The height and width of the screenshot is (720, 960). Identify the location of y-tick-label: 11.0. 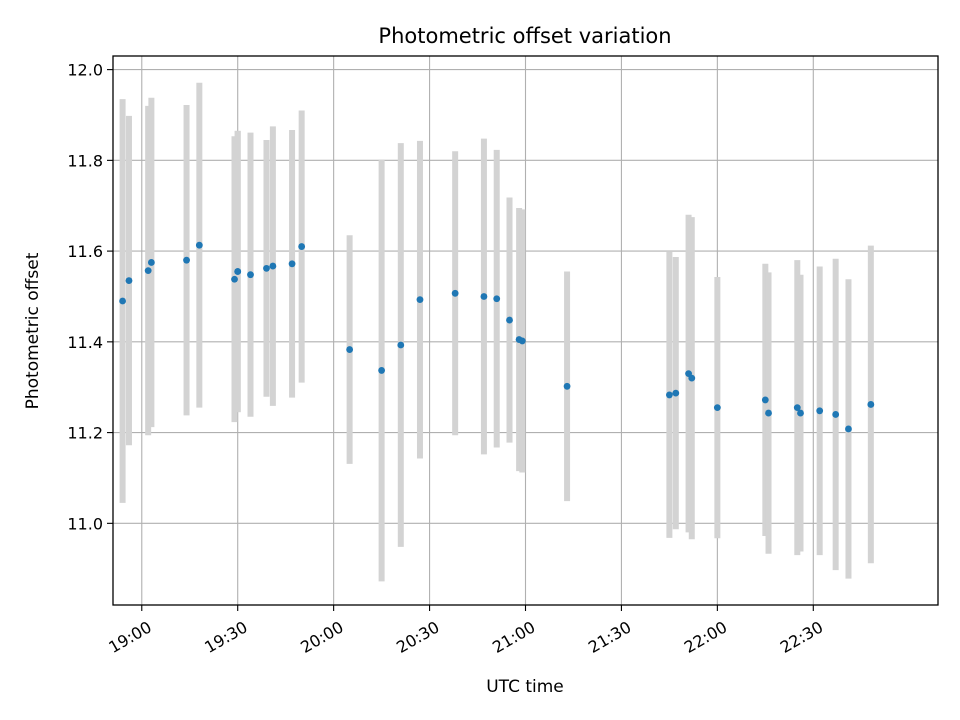
(85, 523).